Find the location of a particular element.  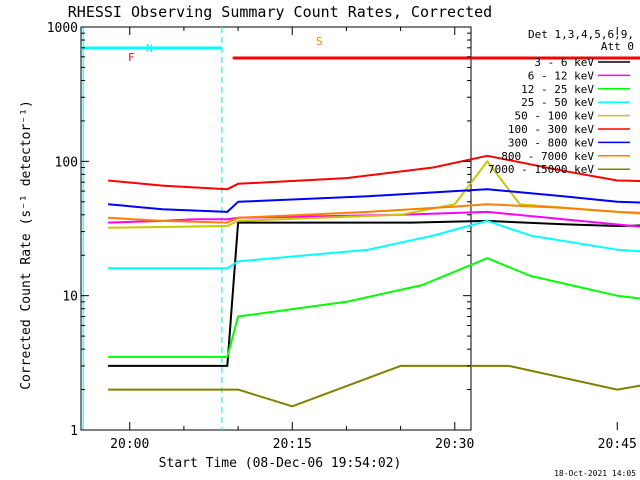

legend-label-3: 25 - 50 keV is located at coordinates (557, 102).